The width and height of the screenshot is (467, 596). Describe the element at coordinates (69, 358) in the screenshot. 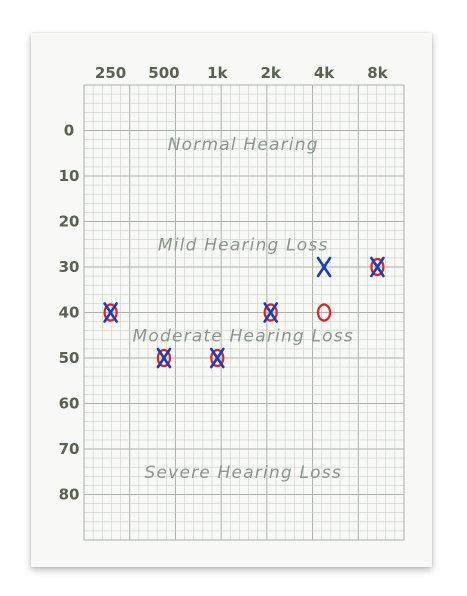

I see `y-tick-label: 50` at that location.